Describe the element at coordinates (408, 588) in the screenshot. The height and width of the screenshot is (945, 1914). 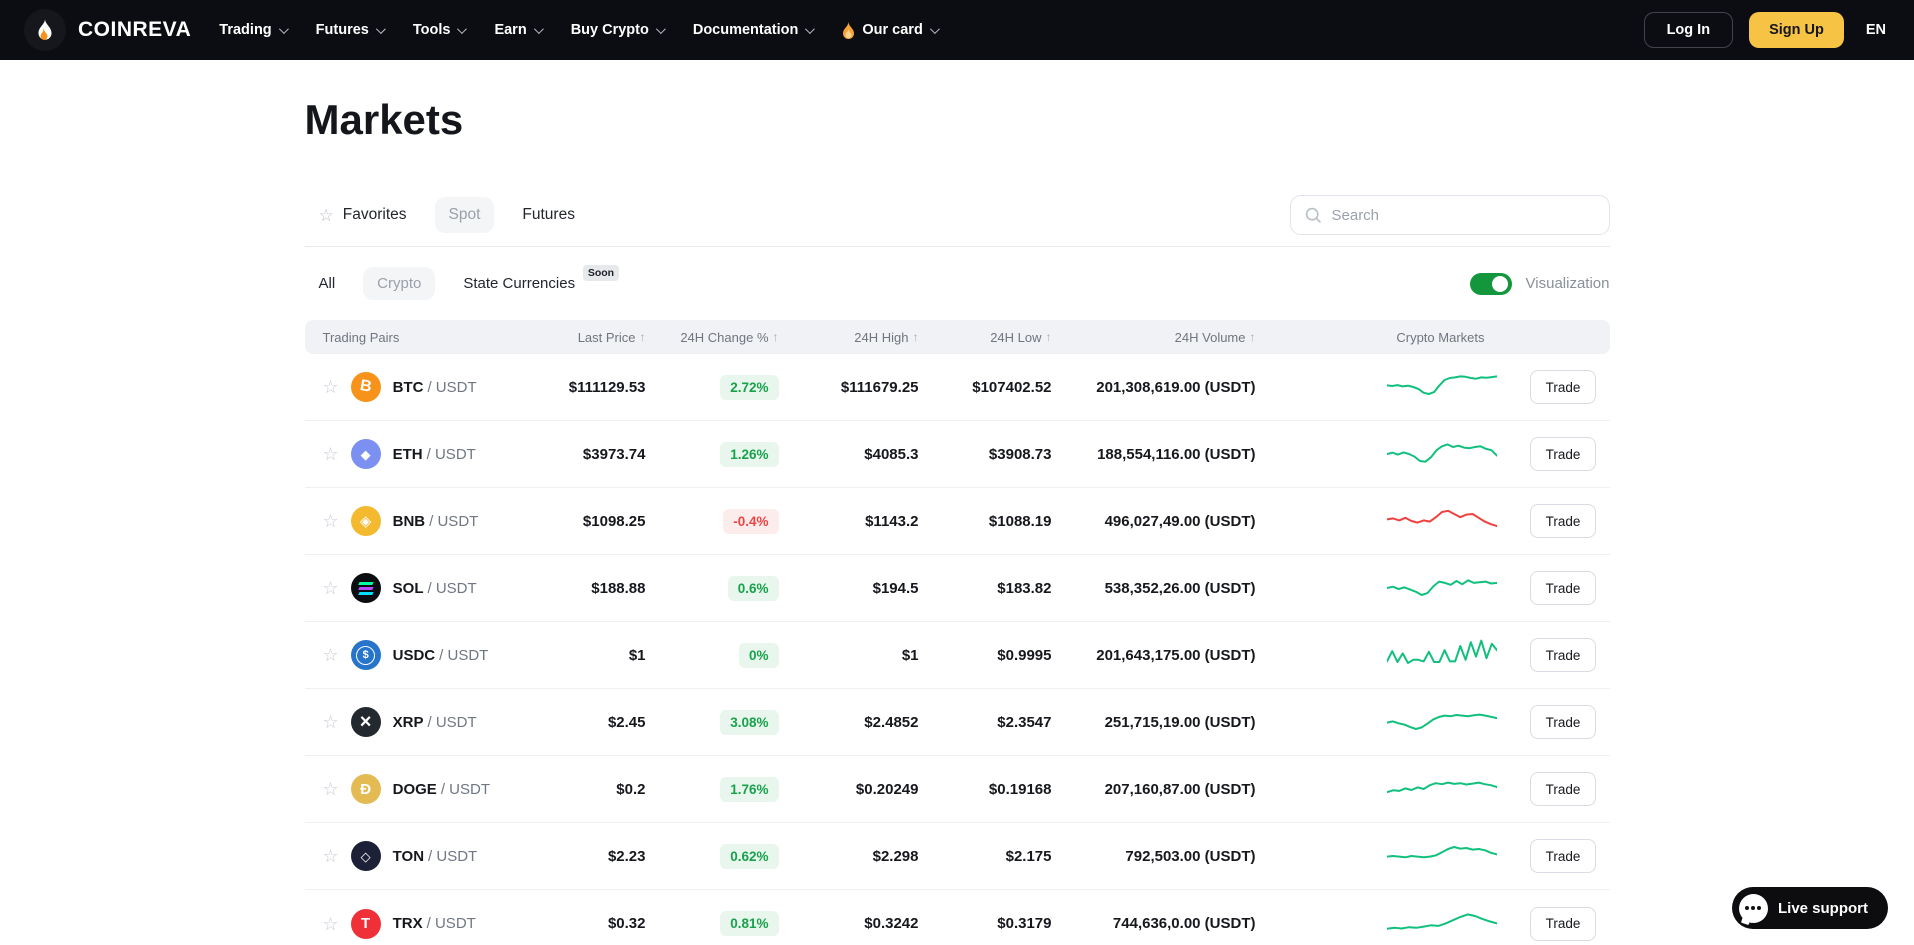
I see `pair-base: SOL` at that location.